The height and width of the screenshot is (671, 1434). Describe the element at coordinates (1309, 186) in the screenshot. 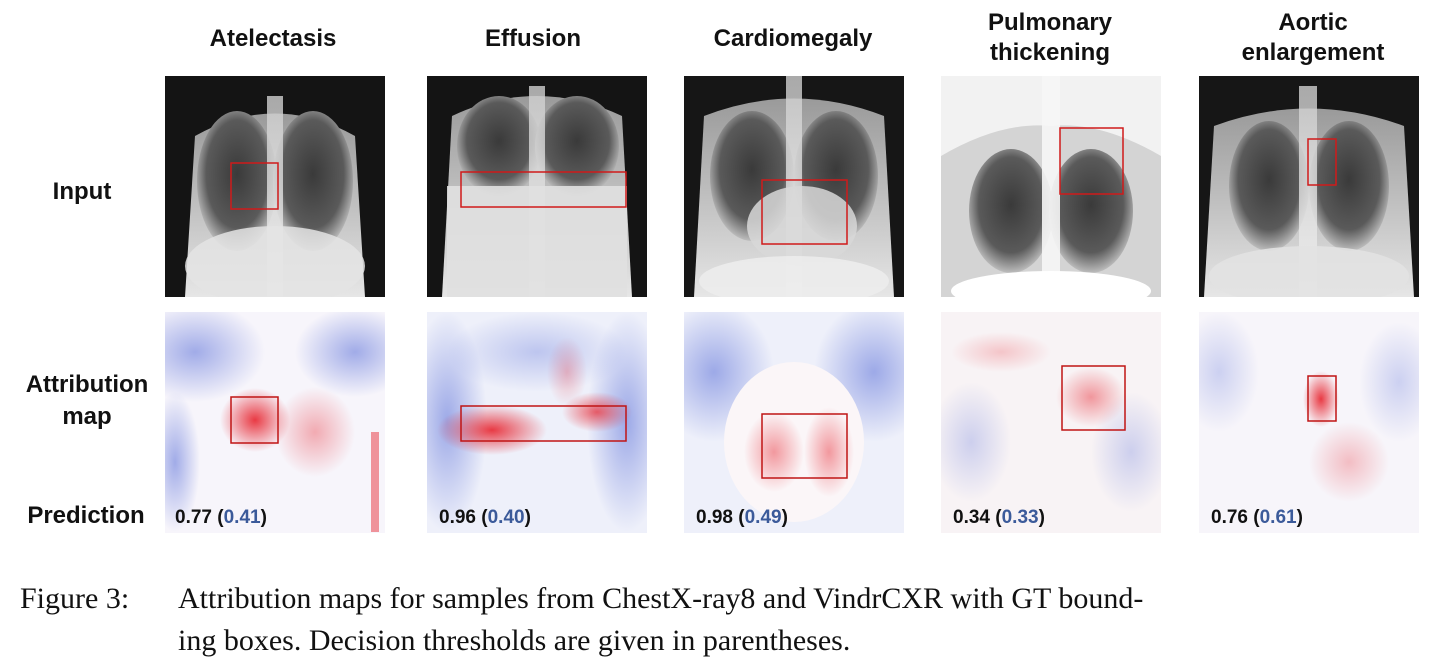

I see `xray-image-aortic-enlargement` at that location.